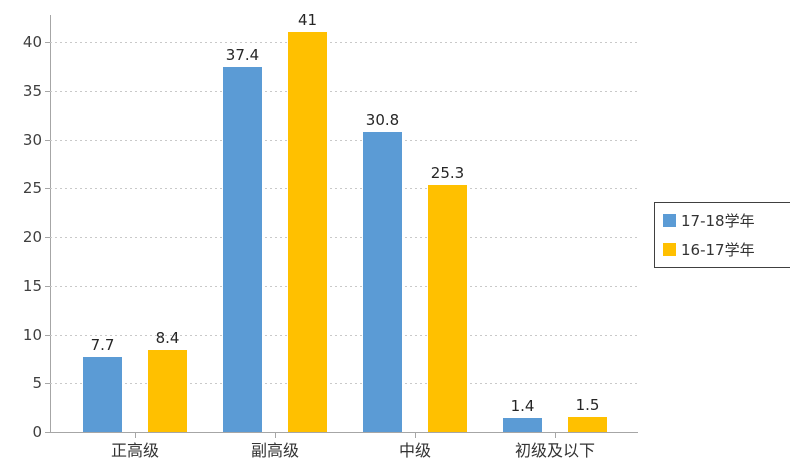 The image size is (790, 473). I want to click on legend-item-16-17: 16-17学年, so click(724, 249).